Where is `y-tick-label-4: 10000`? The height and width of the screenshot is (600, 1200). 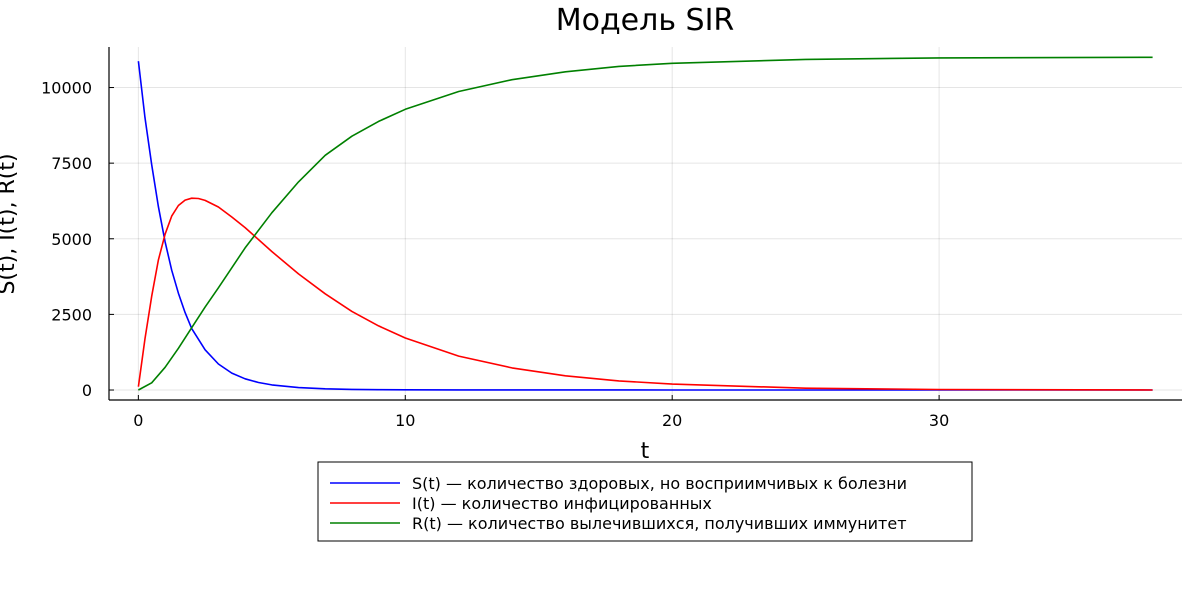 y-tick-label-4: 10000 is located at coordinates (66, 88).